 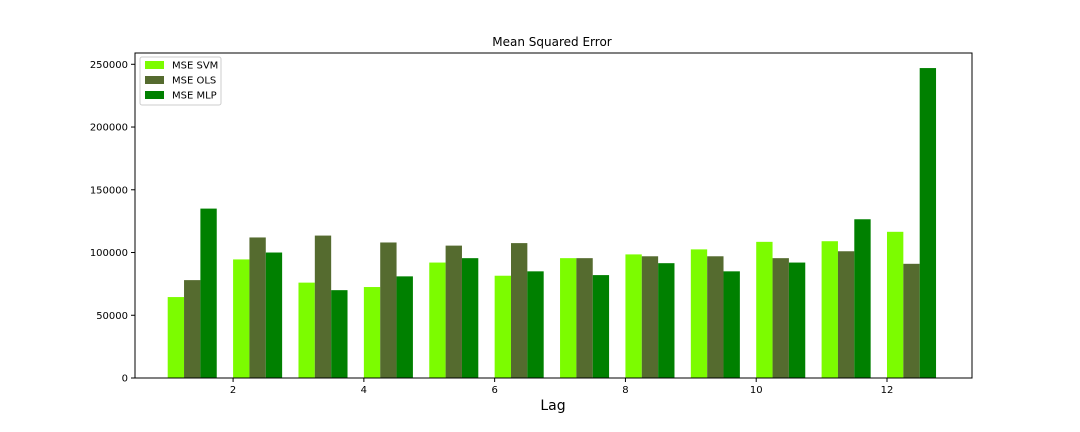 I want to click on legend: MSE SVM MSE OLS MSE MLP, so click(x=180, y=81).